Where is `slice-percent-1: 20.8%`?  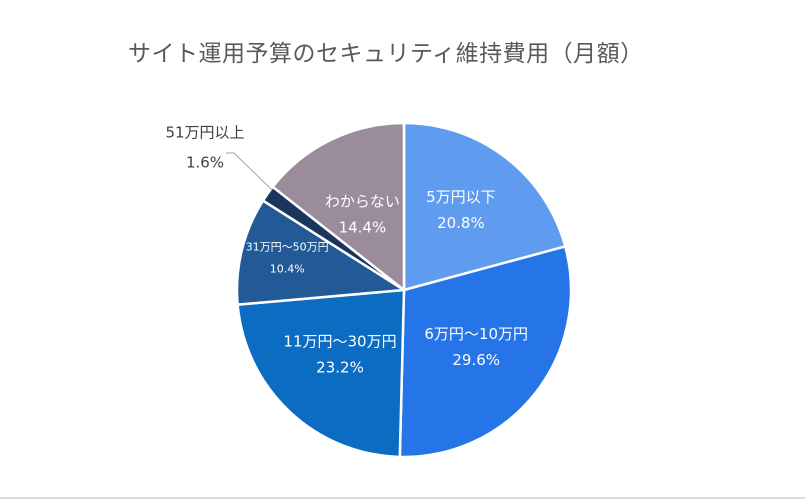
slice-percent-1: 20.8% is located at coordinates (461, 223).